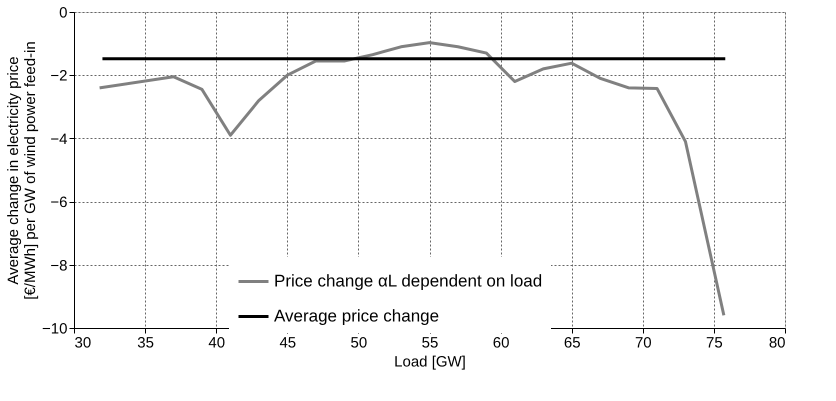 The image size is (836, 401). Describe the element at coordinates (714, 343) in the screenshot. I see `x-tick-label: 75` at that location.